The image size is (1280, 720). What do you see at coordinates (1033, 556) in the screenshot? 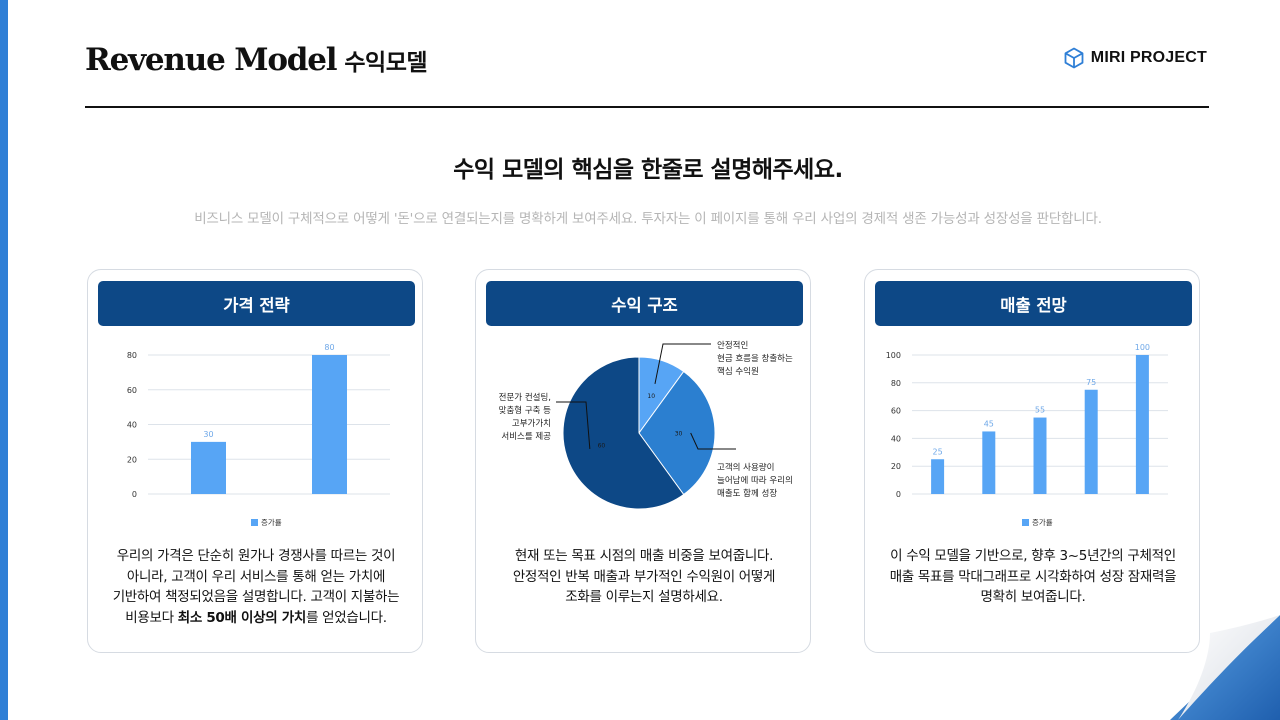
I see `text-line: 이 수익 모델을 기반으로, 향후 3~5년간의 구체적인` at bounding box center [1033, 556].